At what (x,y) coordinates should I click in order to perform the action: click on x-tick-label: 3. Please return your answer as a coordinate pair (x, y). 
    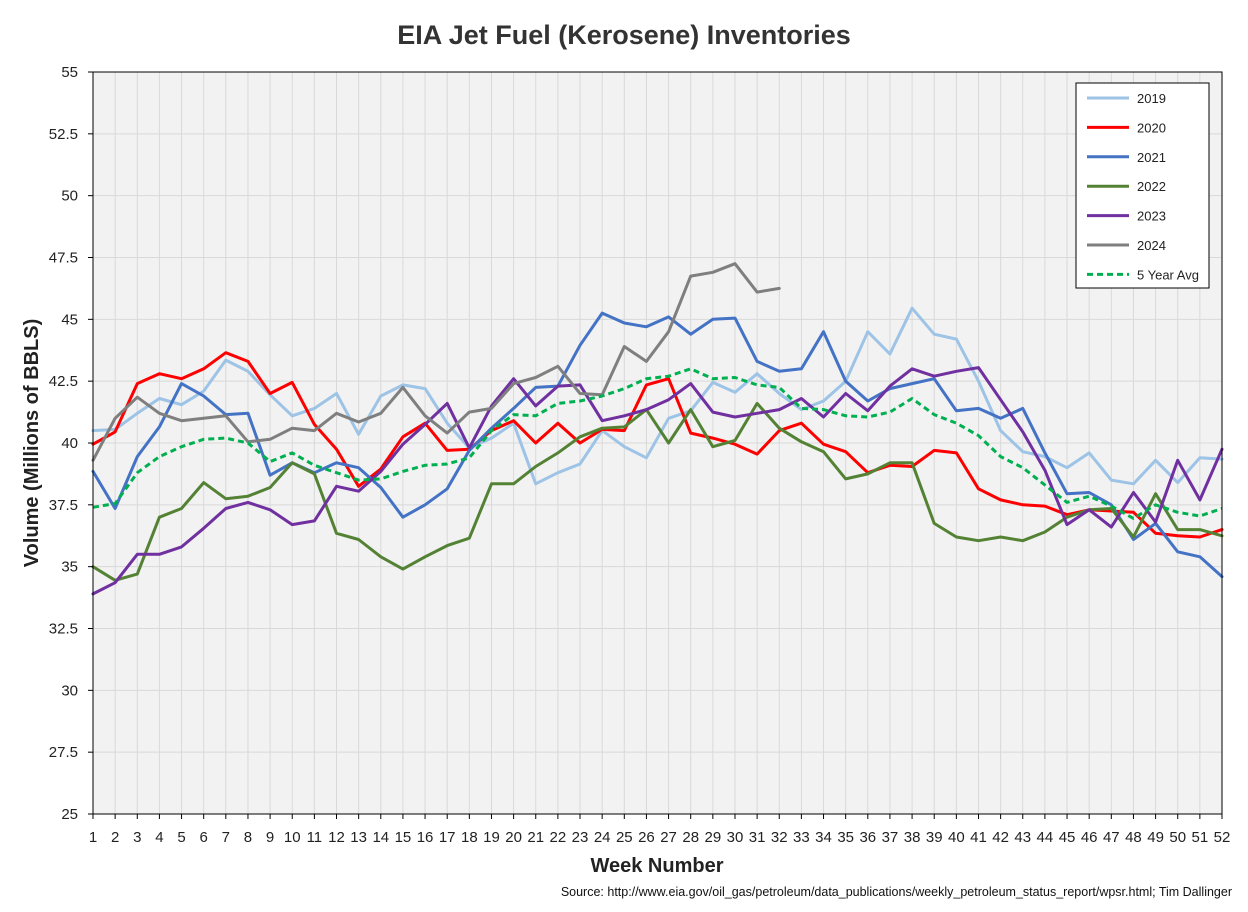
    Looking at the image, I should click on (137, 837).